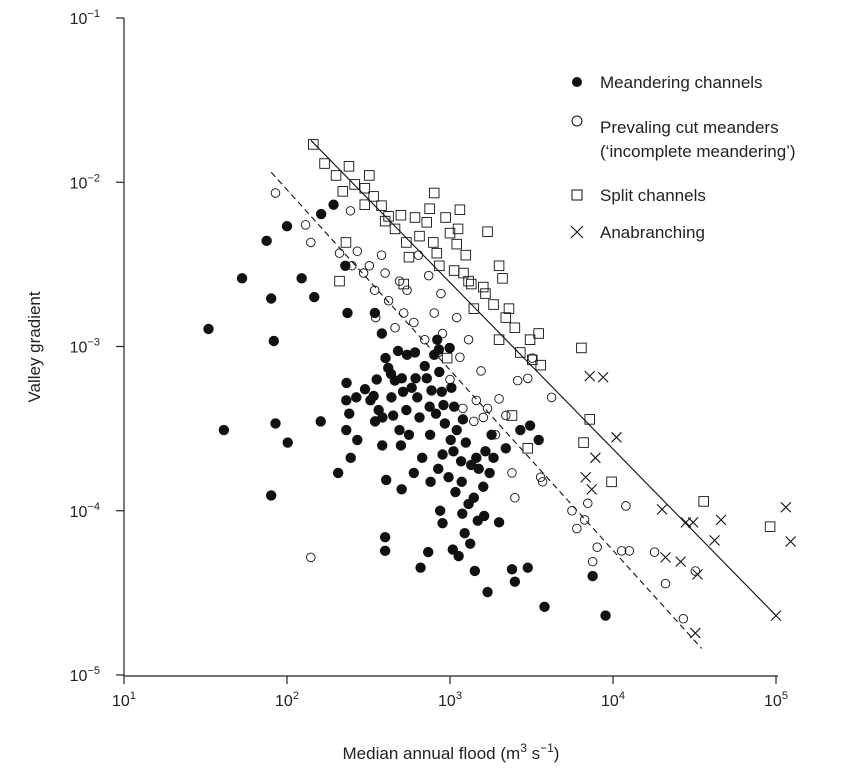 This screenshot has width=846, height=771. What do you see at coordinates (698, 151) in the screenshot?
I see `legend-label-line2: (‘incomplete meandering’)` at bounding box center [698, 151].